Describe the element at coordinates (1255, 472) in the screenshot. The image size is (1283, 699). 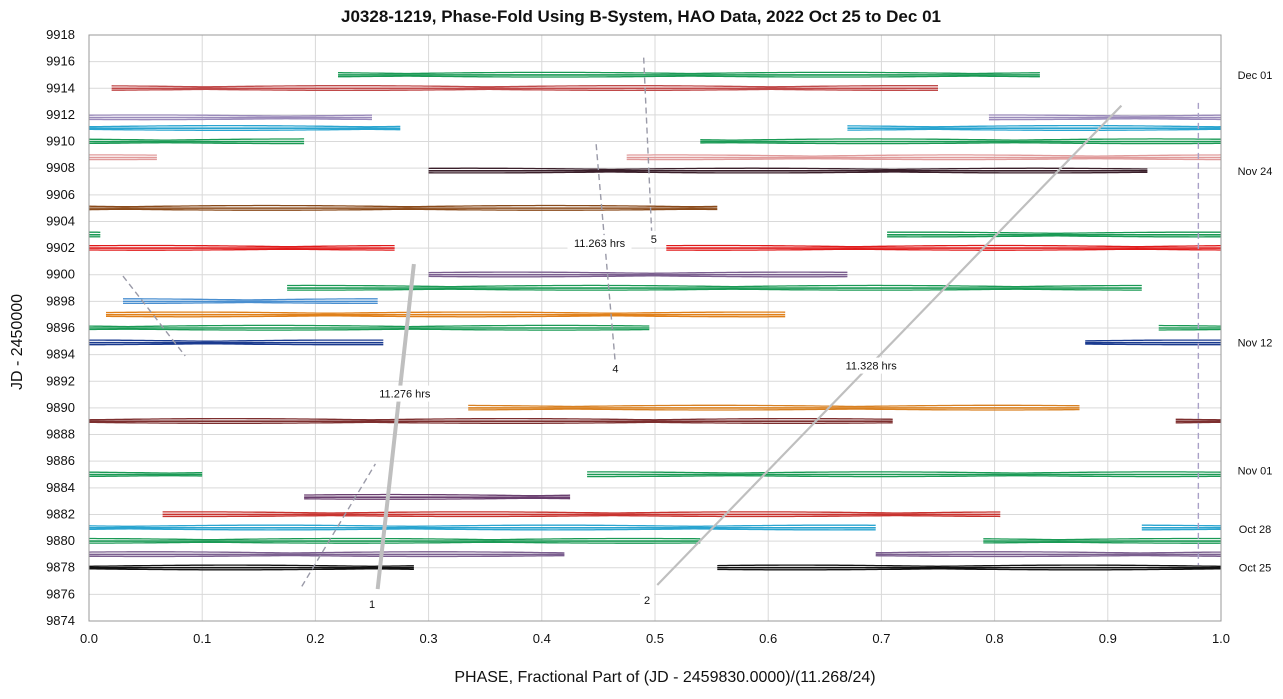
I see `date-label: Nov 01` at that location.